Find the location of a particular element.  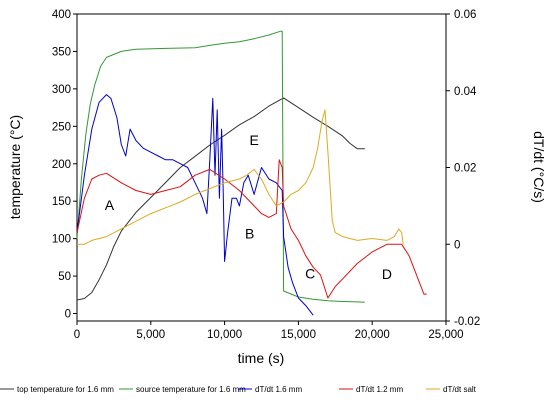

y-left-tick-label: 300 is located at coordinates (61, 90).